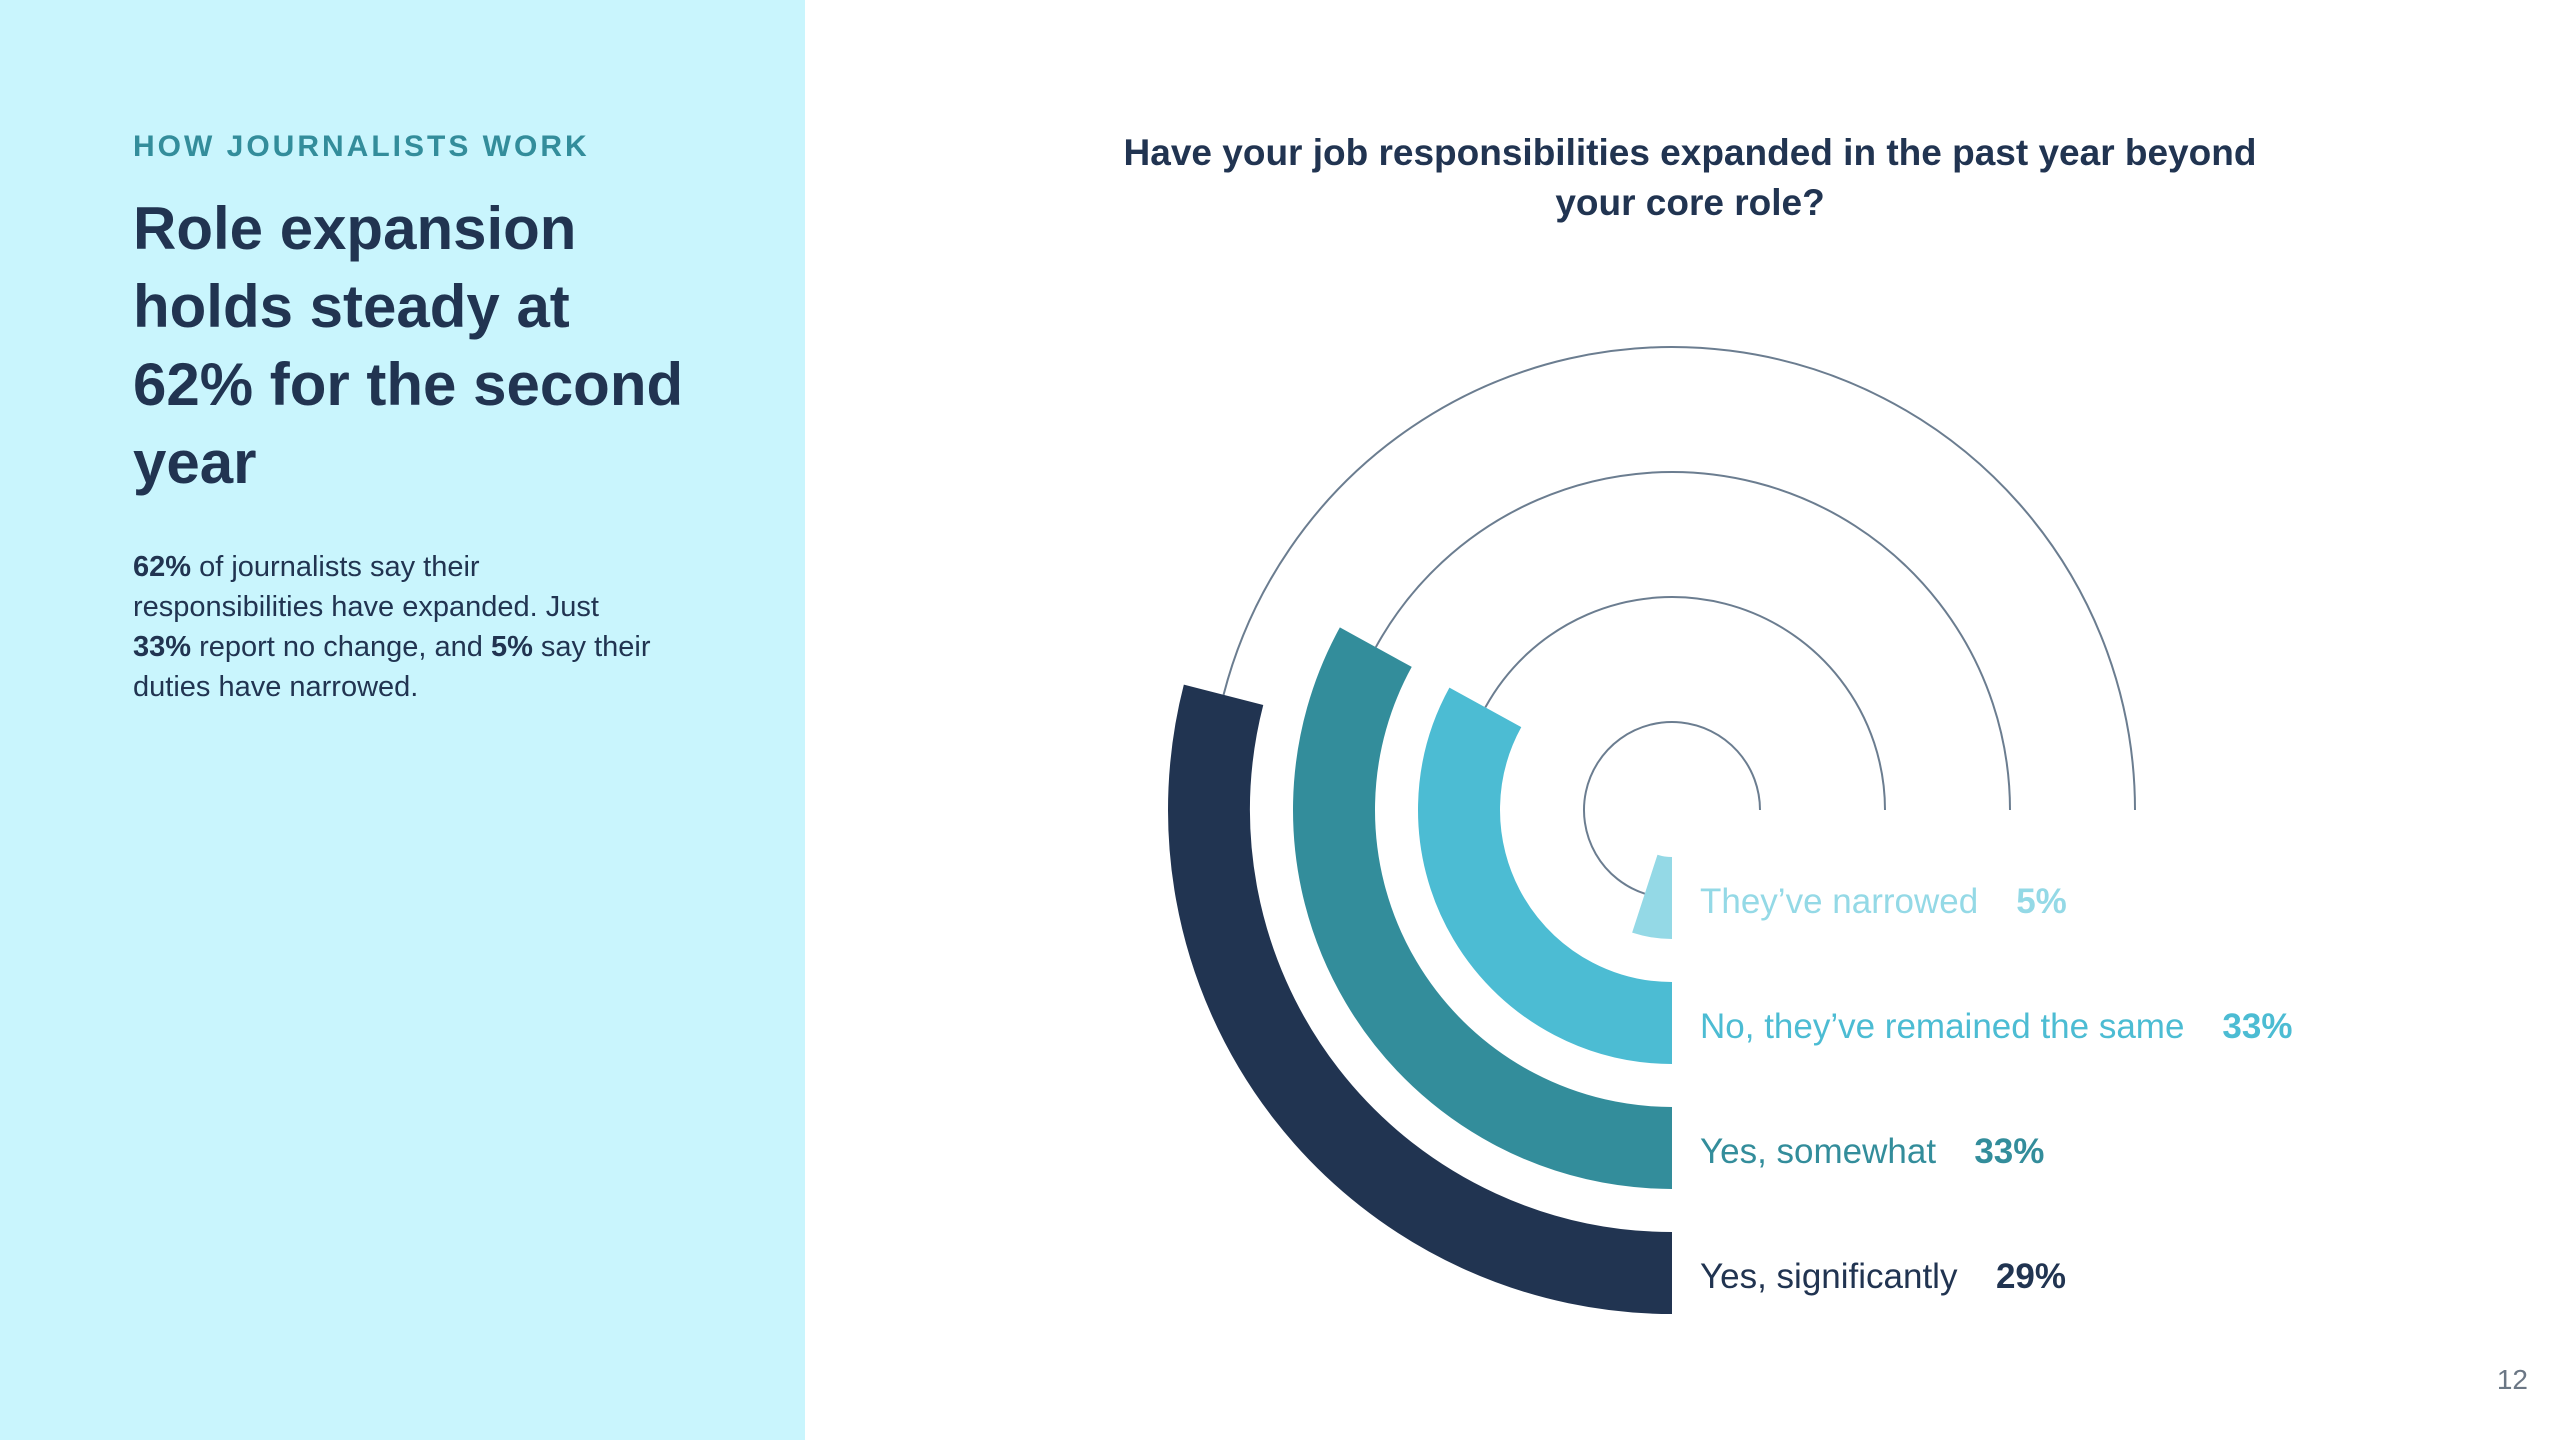 The image size is (2560, 1440). What do you see at coordinates (341, 647) in the screenshot?
I see `summary-part-2: report no change, and` at bounding box center [341, 647].